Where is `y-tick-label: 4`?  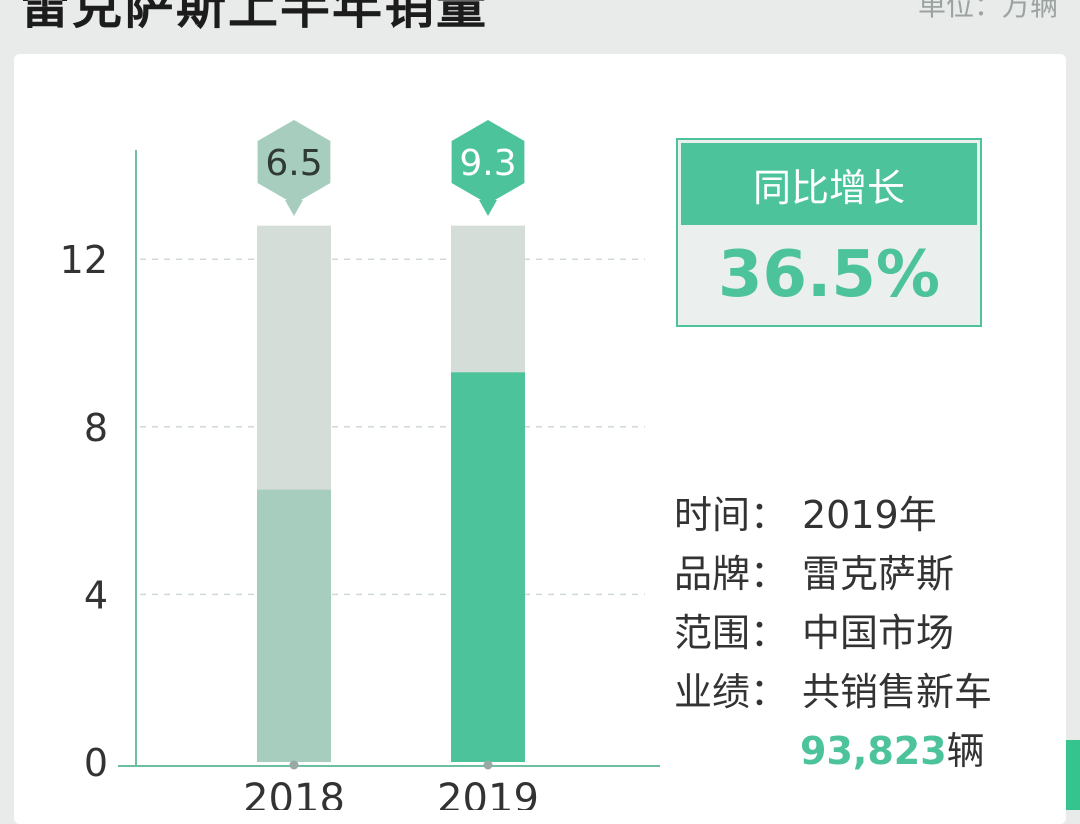 y-tick-label: 4 is located at coordinates (96, 595).